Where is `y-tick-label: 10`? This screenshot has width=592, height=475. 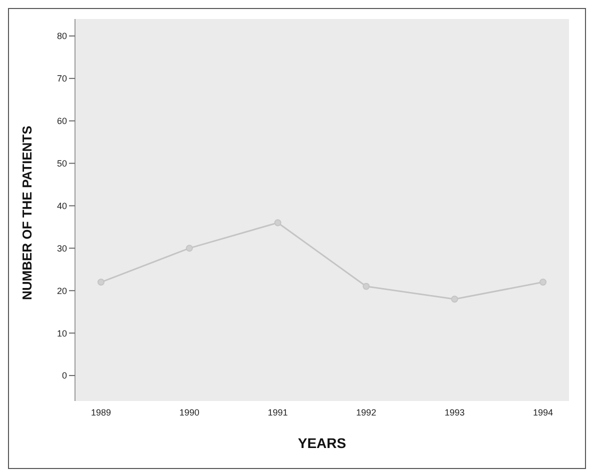
y-tick-label: 10 is located at coordinates (61, 333).